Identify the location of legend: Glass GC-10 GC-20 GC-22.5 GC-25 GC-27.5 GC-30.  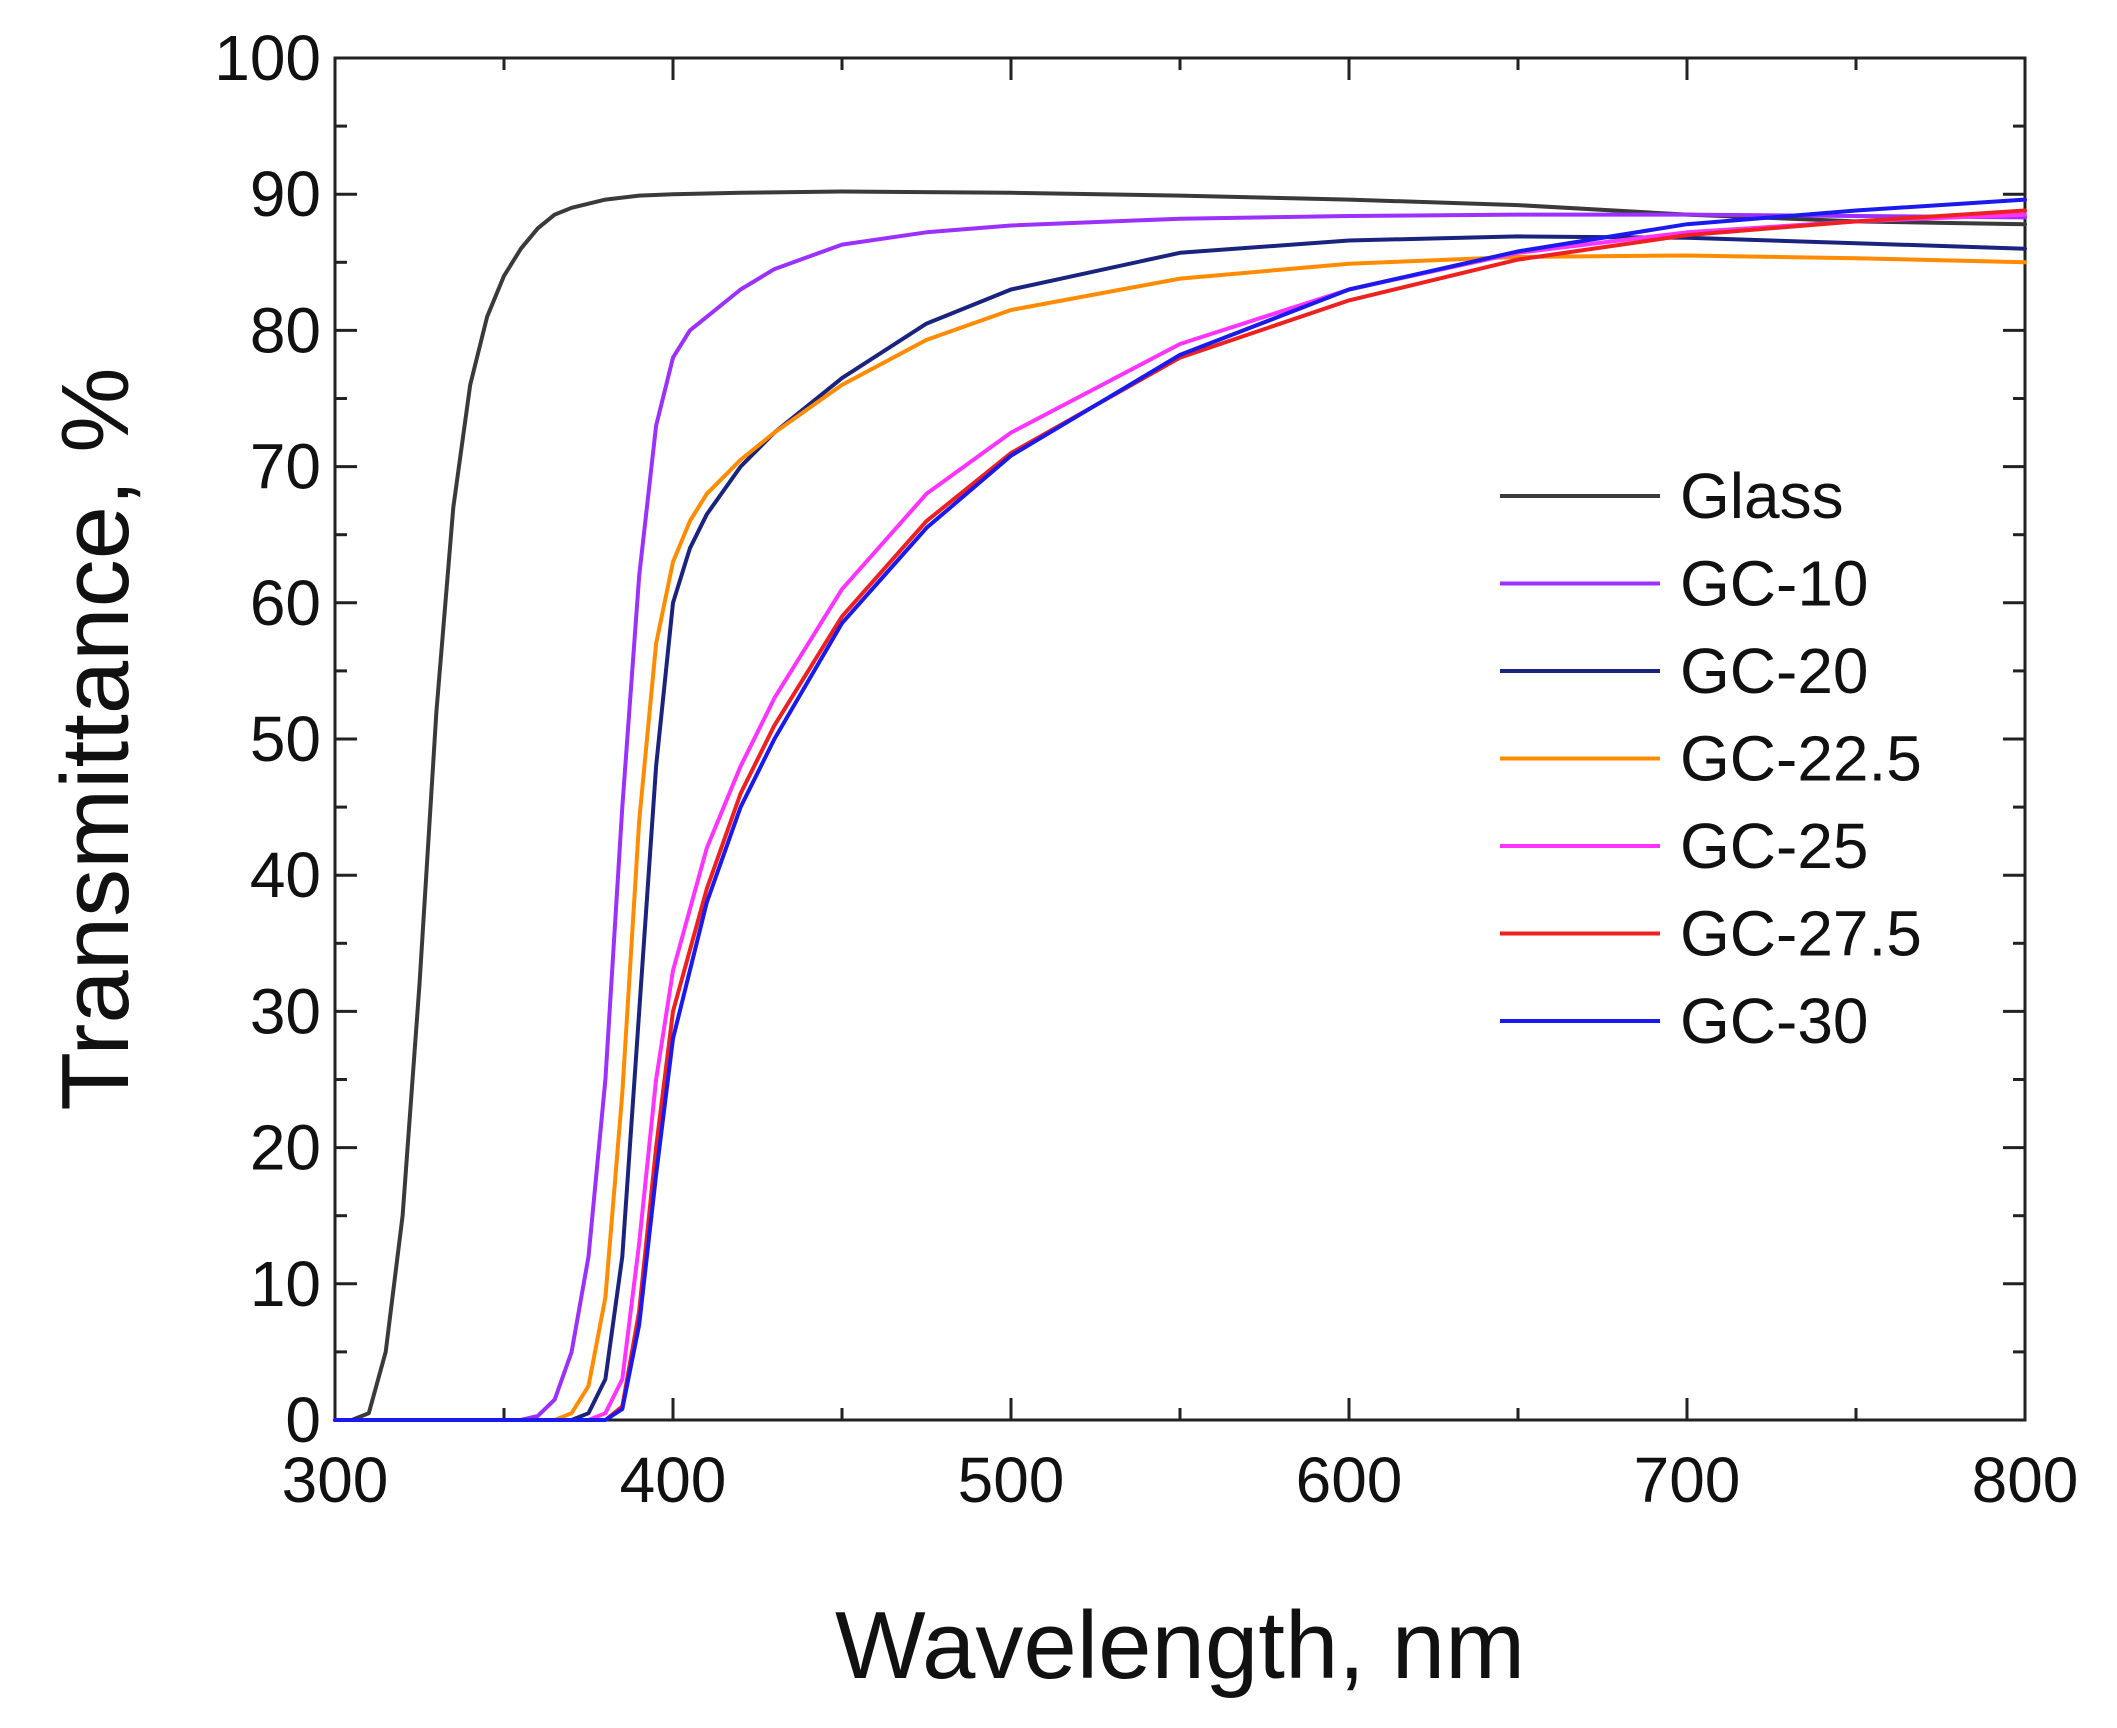
(1711, 758).